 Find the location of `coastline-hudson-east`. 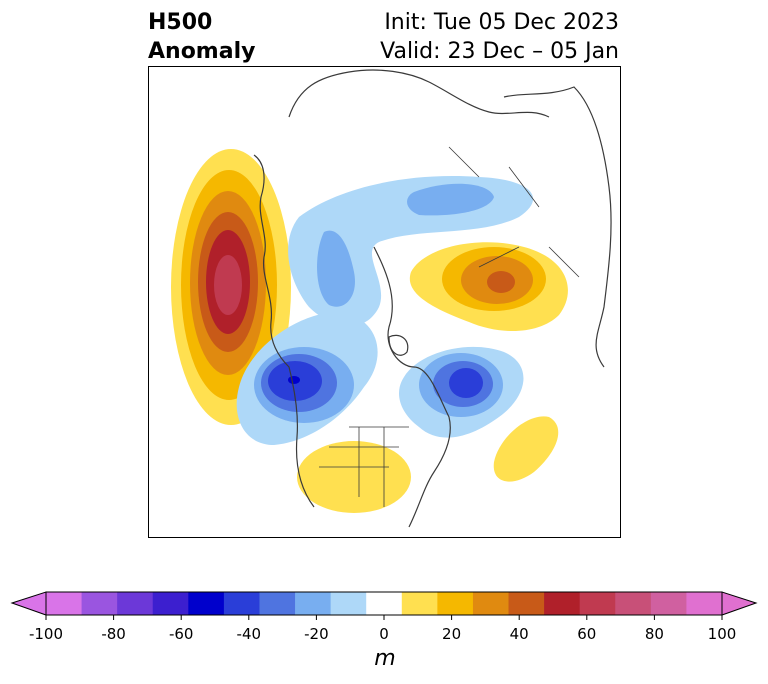

coastline-hudson-east is located at coordinates (412, 387).